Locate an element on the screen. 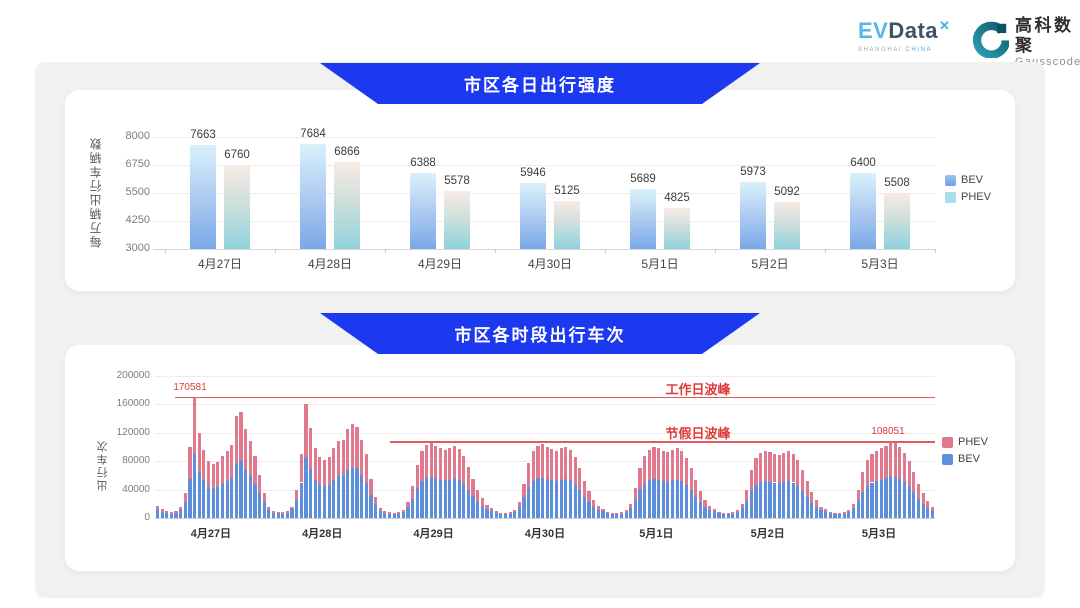 The width and height of the screenshot is (1080, 608). workday-peak-value: 170581 is located at coordinates (190, 387).